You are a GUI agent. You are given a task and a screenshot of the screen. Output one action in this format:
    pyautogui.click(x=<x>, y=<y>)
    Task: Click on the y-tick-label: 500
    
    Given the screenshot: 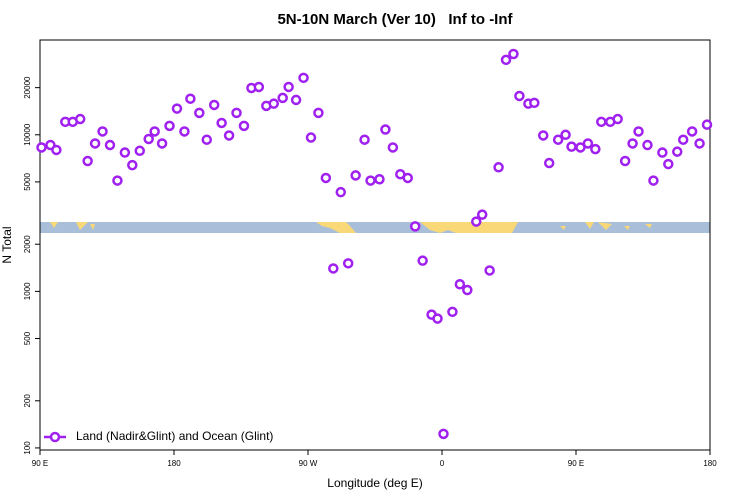 What is the action you would take?
    pyautogui.click(x=27, y=338)
    